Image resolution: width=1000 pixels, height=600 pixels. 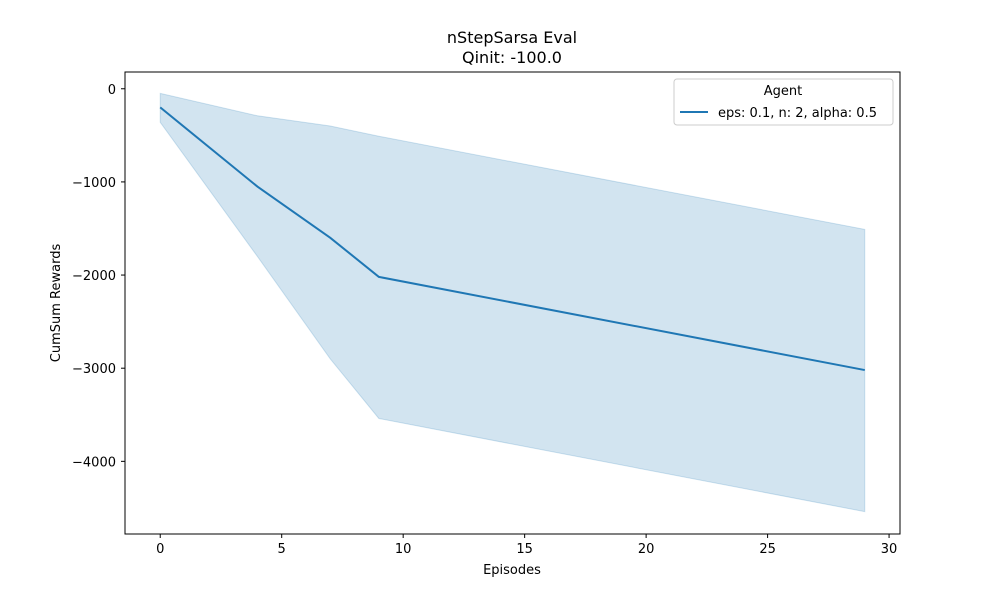 What do you see at coordinates (797, 113) in the screenshot?
I see `legend-entry-label: eps: 0.1, n: 2, alpha: 0.5` at bounding box center [797, 113].